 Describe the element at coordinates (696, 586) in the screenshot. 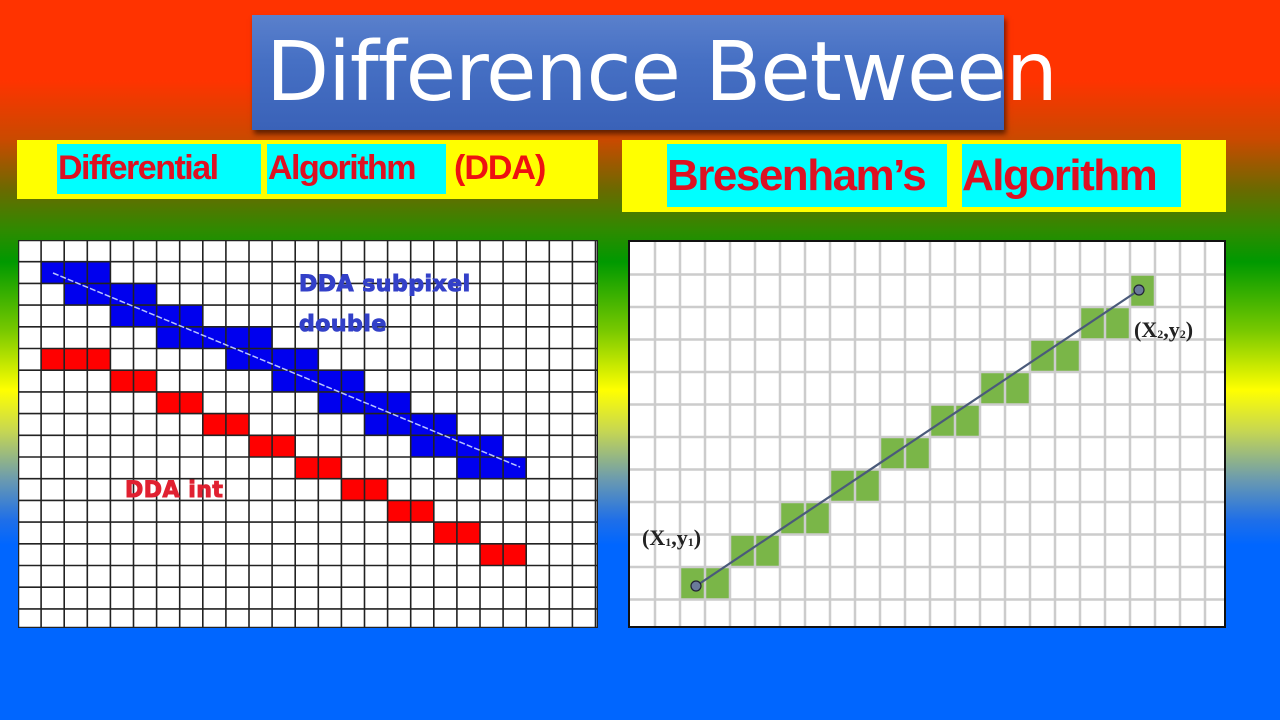

I see `start-point-icon` at that location.